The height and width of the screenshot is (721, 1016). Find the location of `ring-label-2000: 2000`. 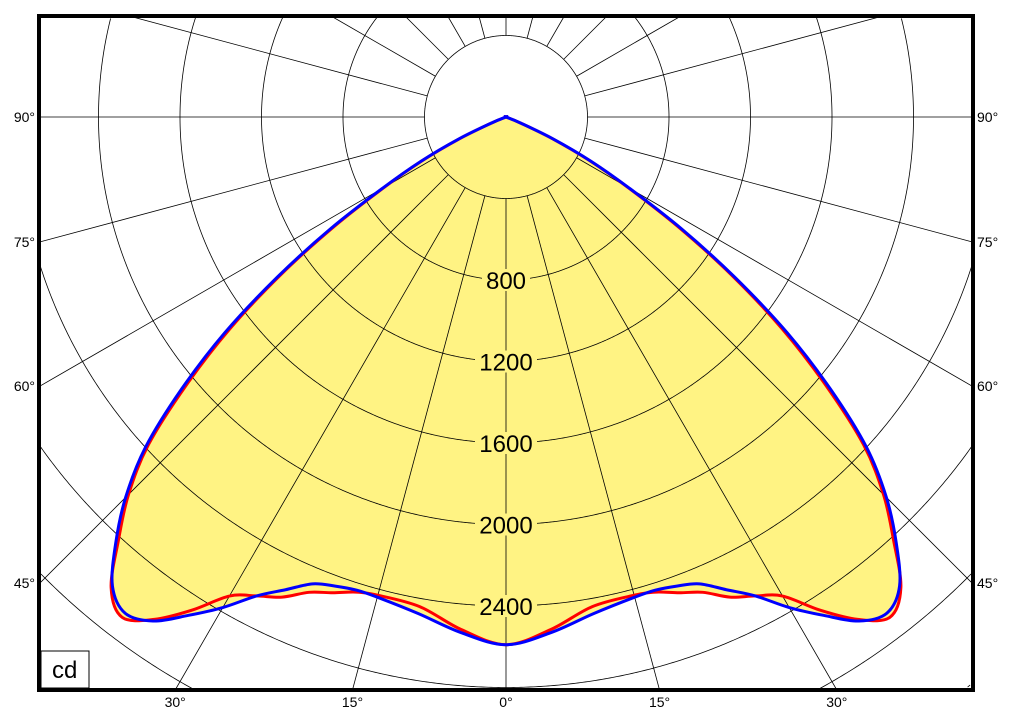

ring-label-2000: 2000 is located at coordinates (506, 526).